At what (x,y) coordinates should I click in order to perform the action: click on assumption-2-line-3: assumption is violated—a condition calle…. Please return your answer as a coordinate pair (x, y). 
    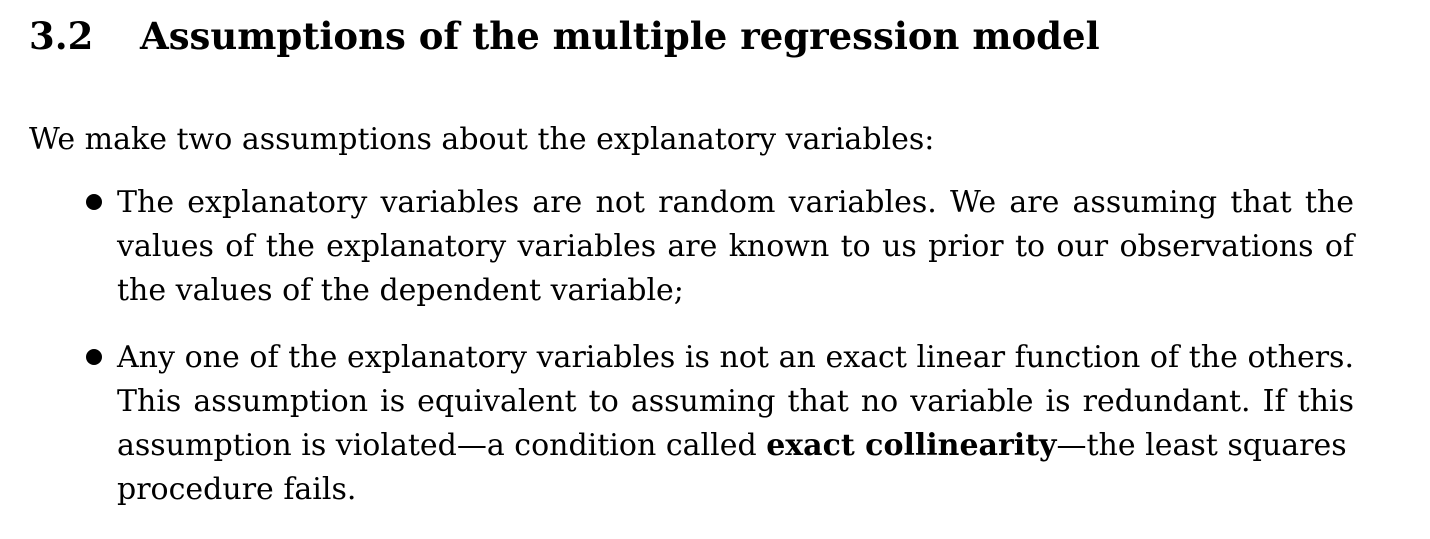
    Looking at the image, I should click on (735, 446).